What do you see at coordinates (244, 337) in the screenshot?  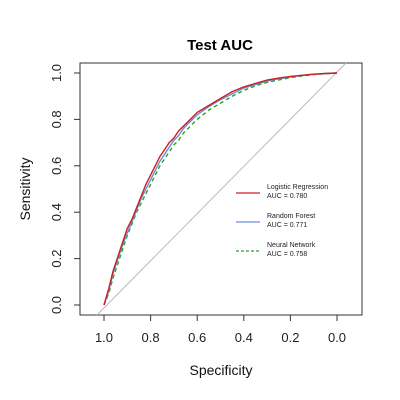 I see `x-tick-label: 0.4` at bounding box center [244, 337].